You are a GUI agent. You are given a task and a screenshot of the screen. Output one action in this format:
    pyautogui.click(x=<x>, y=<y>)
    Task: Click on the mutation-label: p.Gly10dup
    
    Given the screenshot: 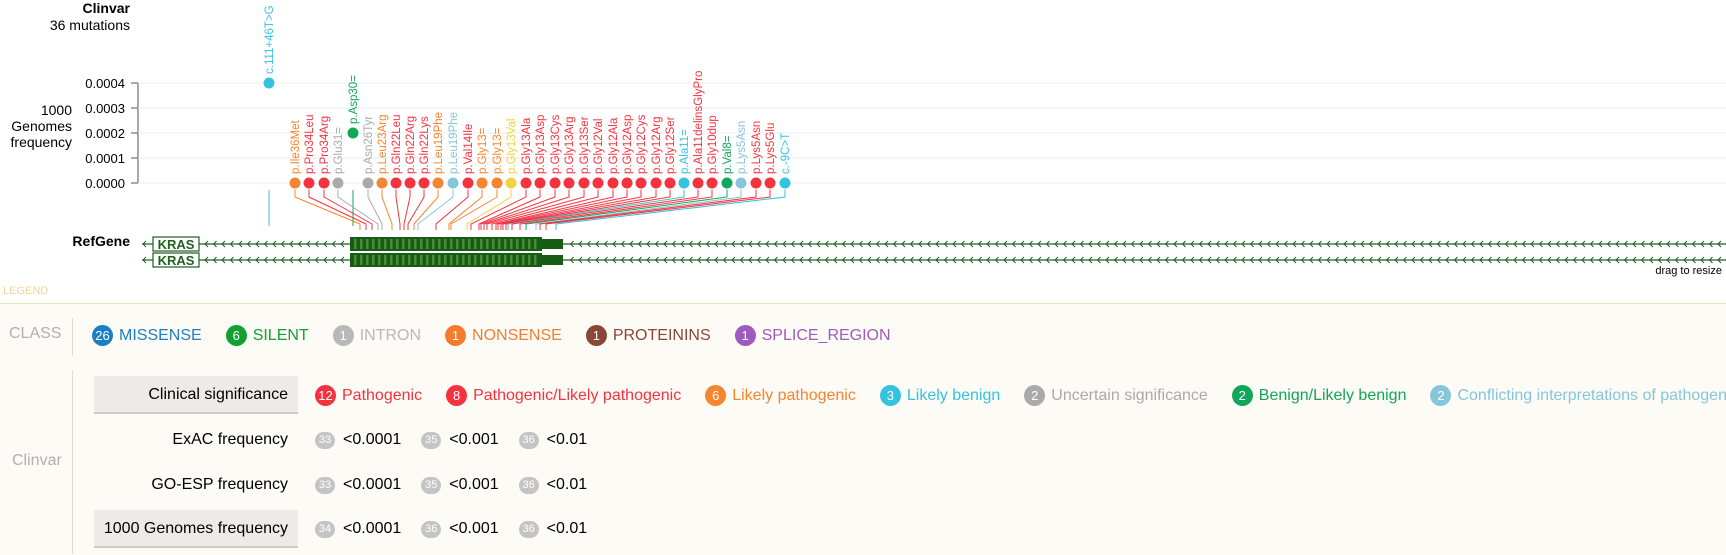 What is the action you would take?
    pyautogui.click(x=713, y=144)
    